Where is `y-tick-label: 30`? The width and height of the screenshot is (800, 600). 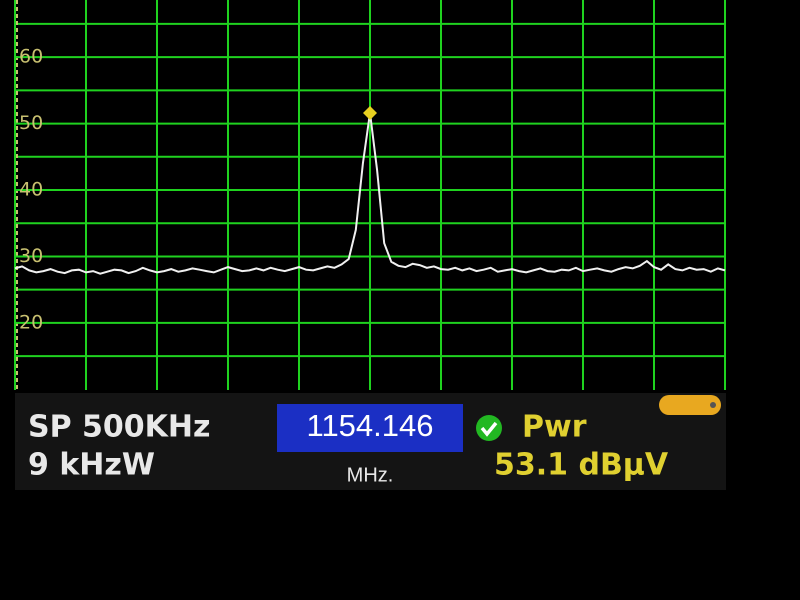 y-tick-label: 30 is located at coordinates (31, 256).